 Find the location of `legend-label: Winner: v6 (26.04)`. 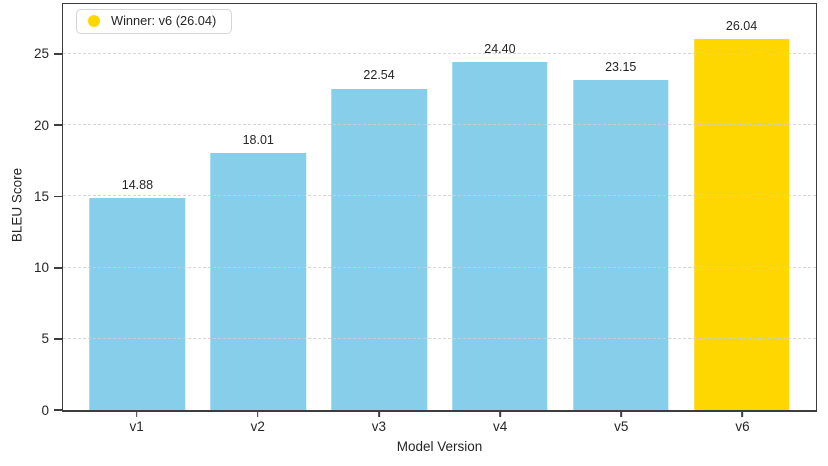

legend-label: Winner: v6 (26.04) is located at coordinates (164, 20).